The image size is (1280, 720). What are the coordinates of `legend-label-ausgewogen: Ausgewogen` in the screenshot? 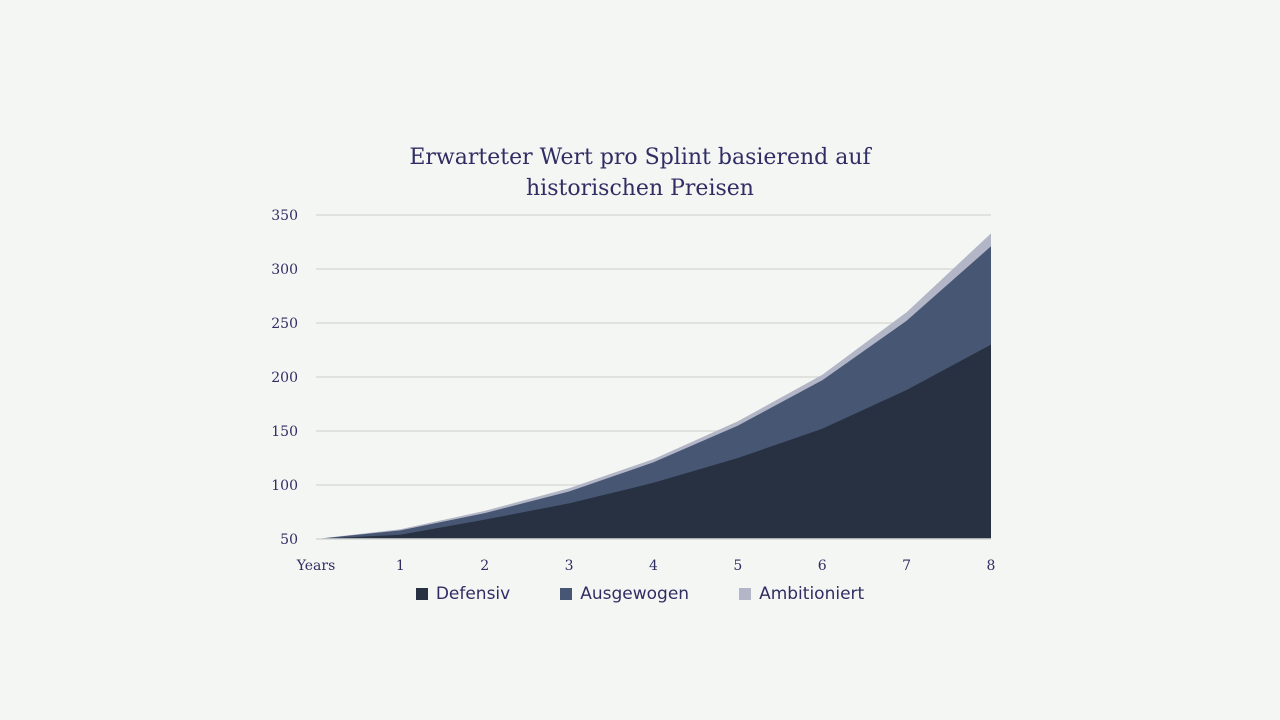 It's located at (635, 594).